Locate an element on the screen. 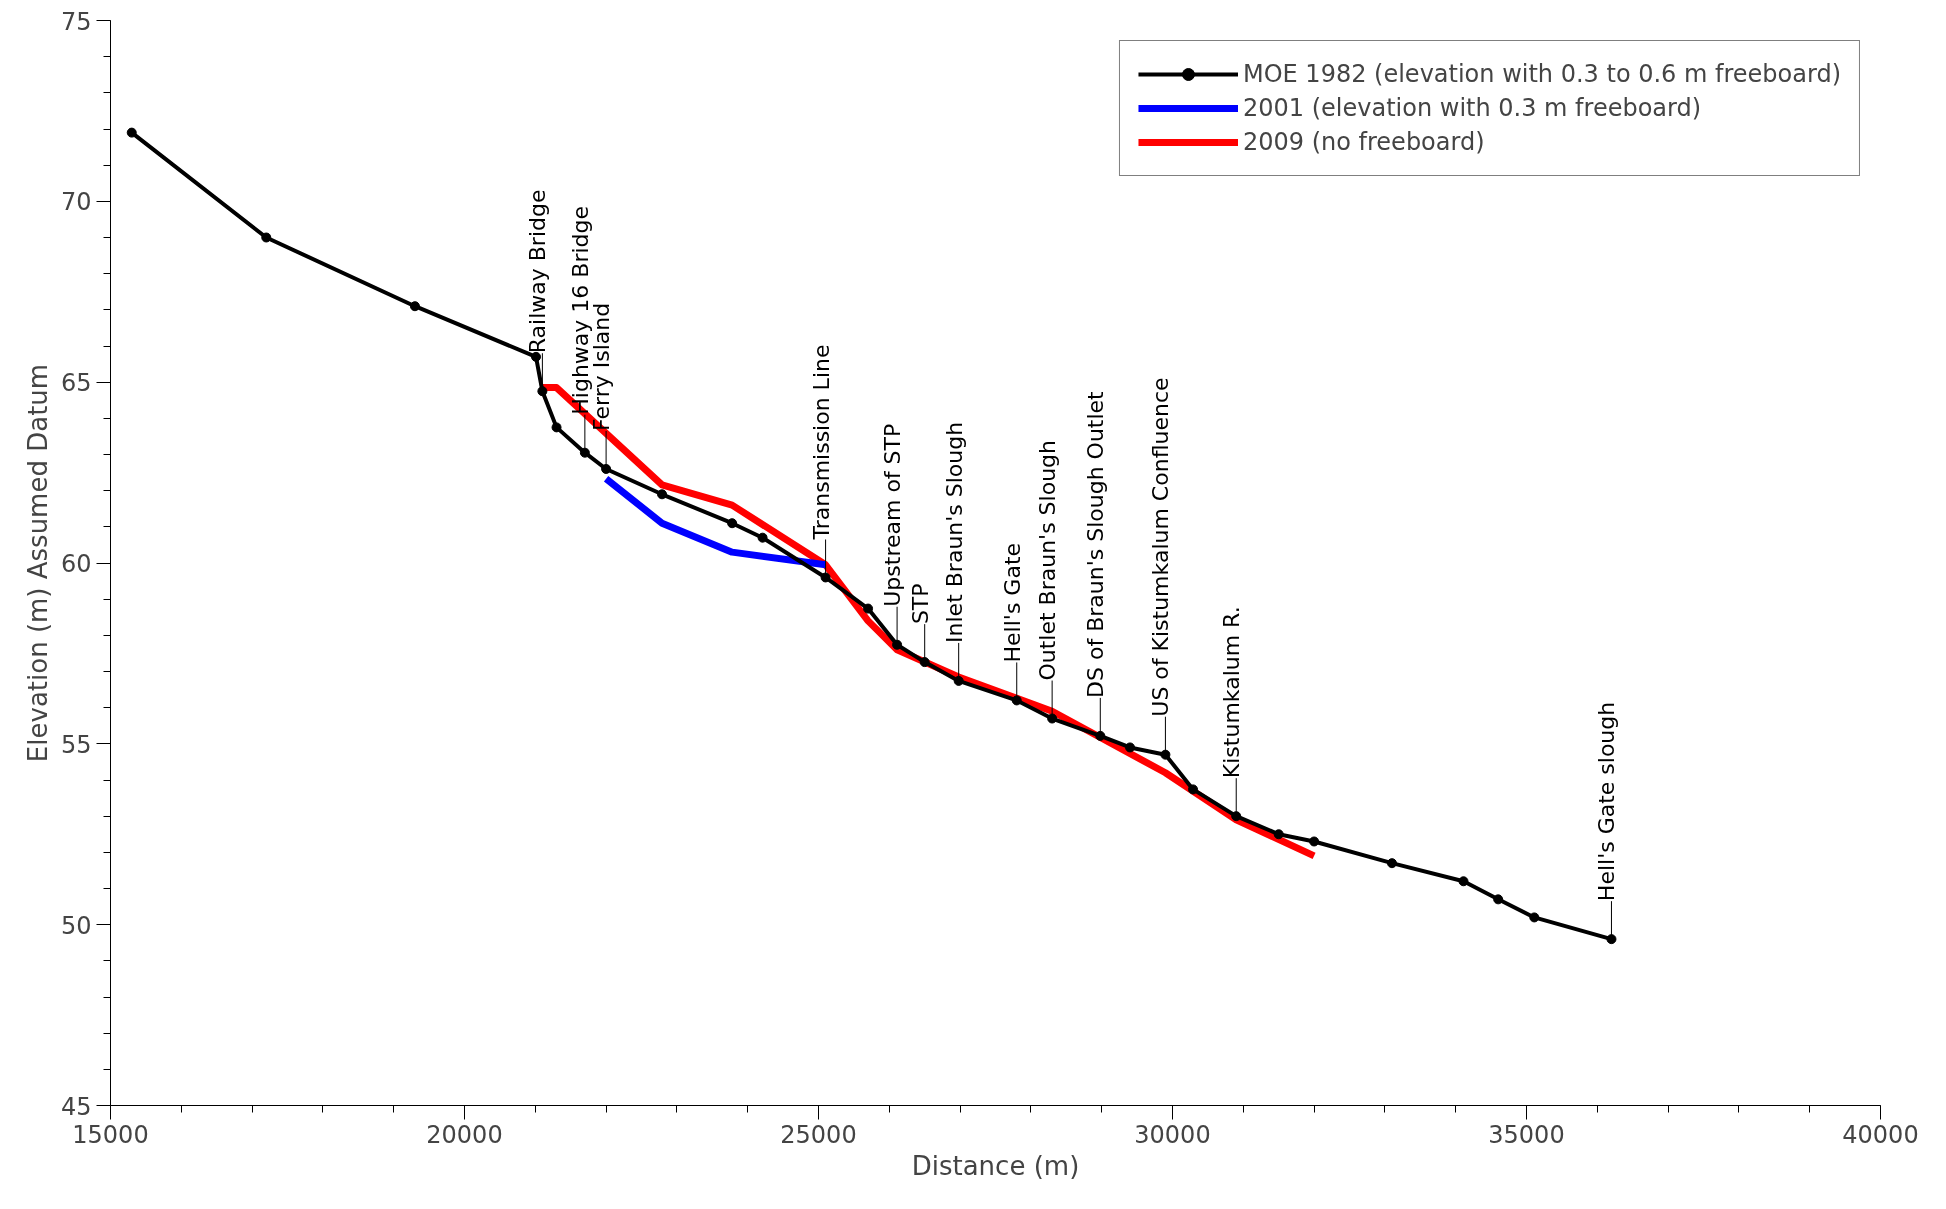 The width and height of the screenshot is (1946, 1209). annotation: US of Kistumkalum Confluence is located at coordinates (1161, 547).